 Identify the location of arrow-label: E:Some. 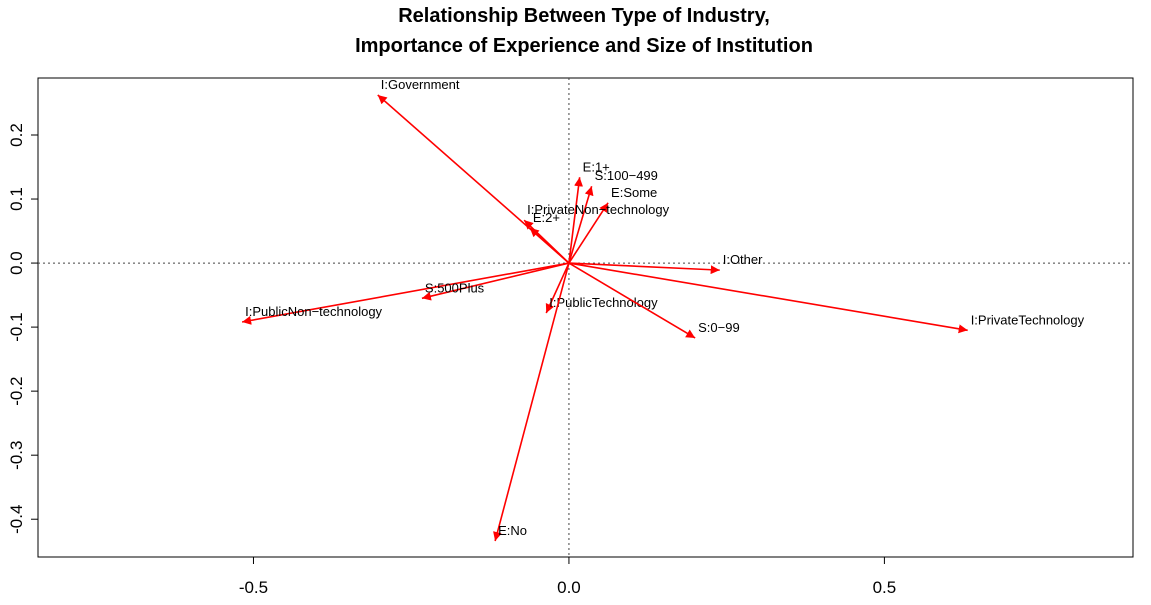
(634, 192).